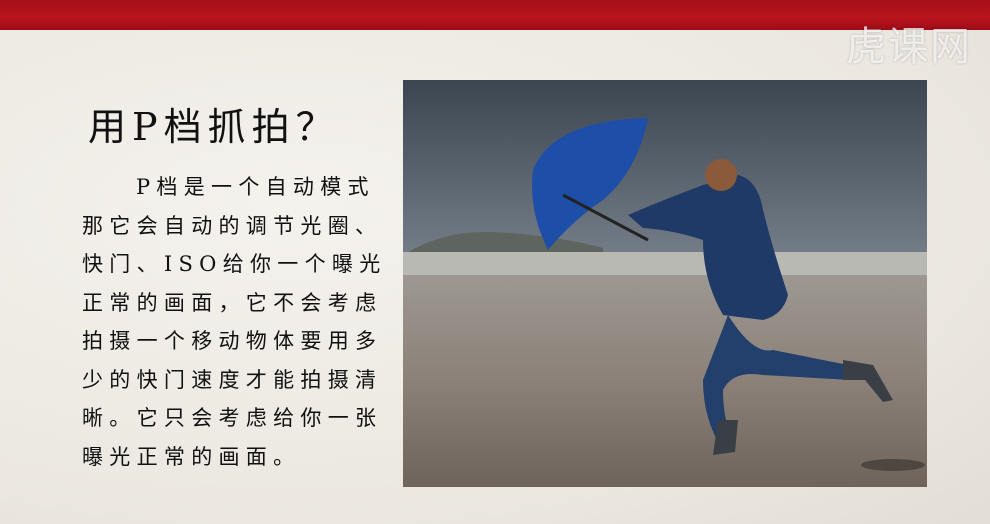 Image resolution: width=990 pixels, height=524 pixels. Describe the element at coordinates (232, 418) in the screenshot. I see `paragraph-line: 晰。它只会考虑给你一张` at that location.